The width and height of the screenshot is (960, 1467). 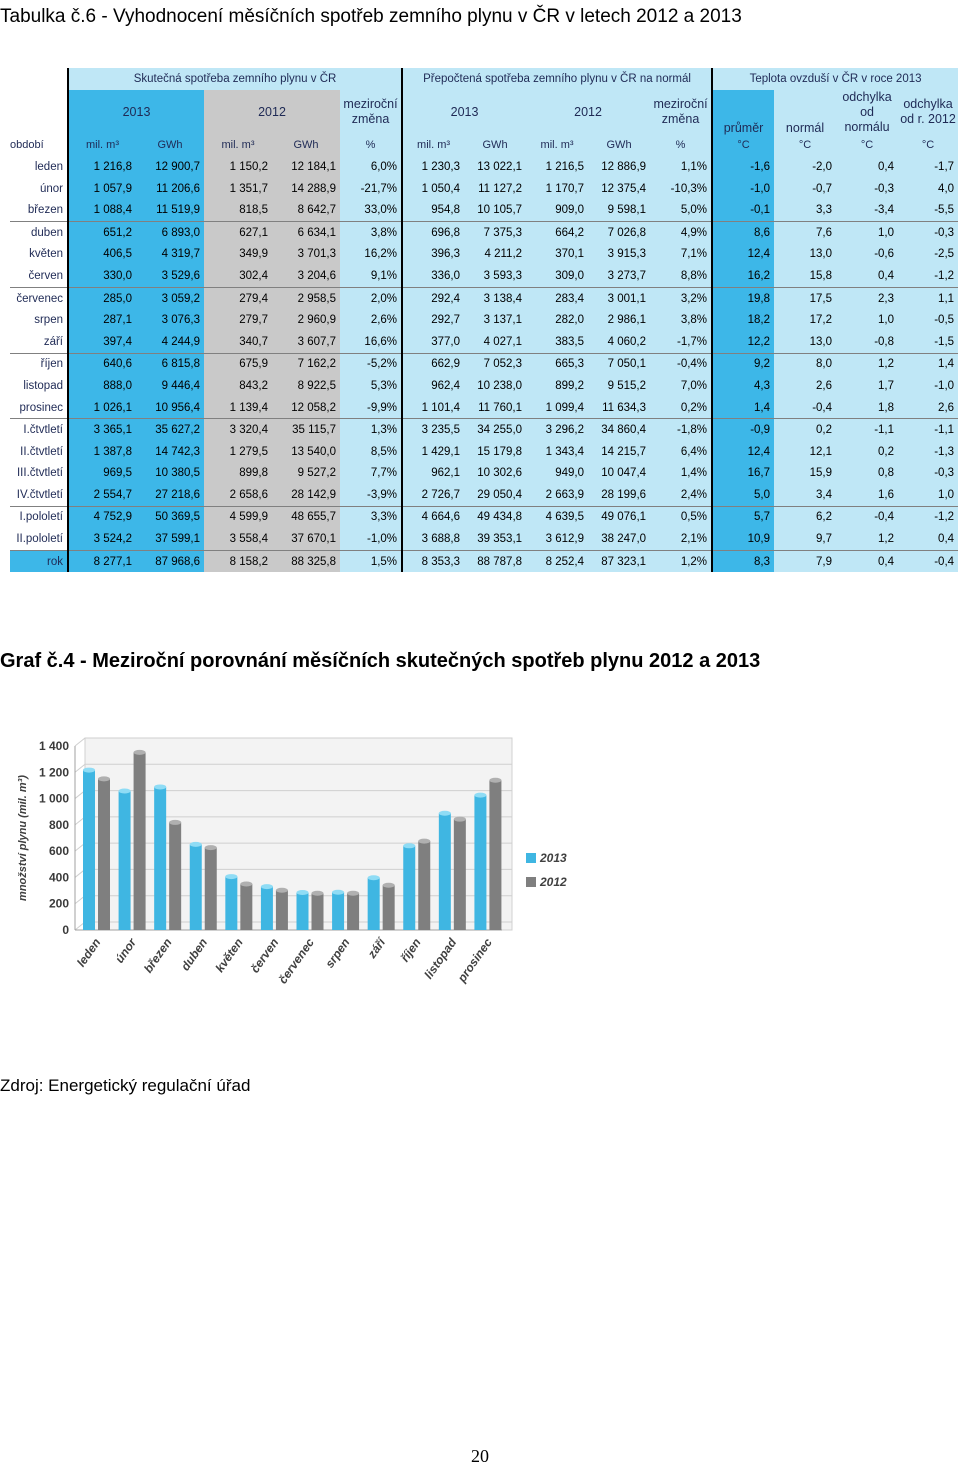 What do you see at coordinates (928, 320) in the screenshot?
I see `table-cell: -0,5` at bounding box center [928, 320].